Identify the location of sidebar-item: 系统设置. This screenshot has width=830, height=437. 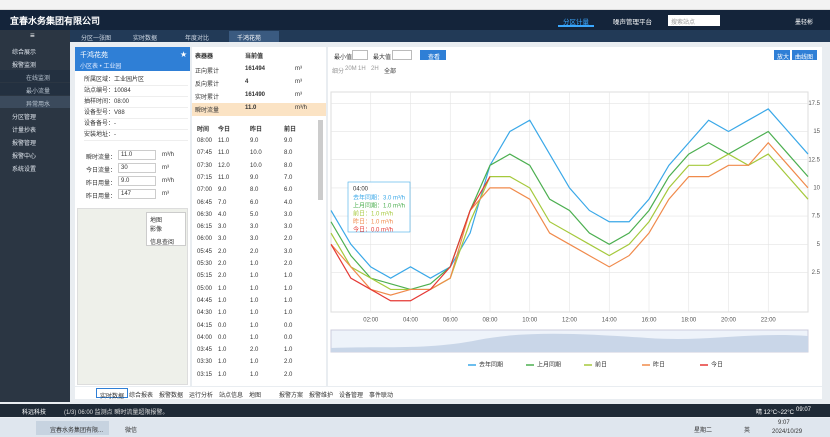
(24, 170).